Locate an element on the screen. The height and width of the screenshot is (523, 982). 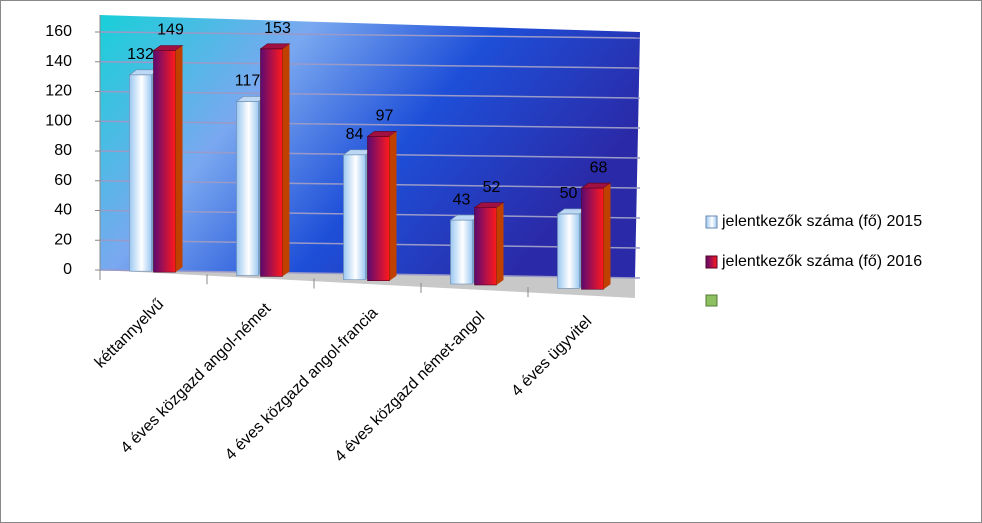
y-tick-label: 0 is located at coordinates (67, 269).